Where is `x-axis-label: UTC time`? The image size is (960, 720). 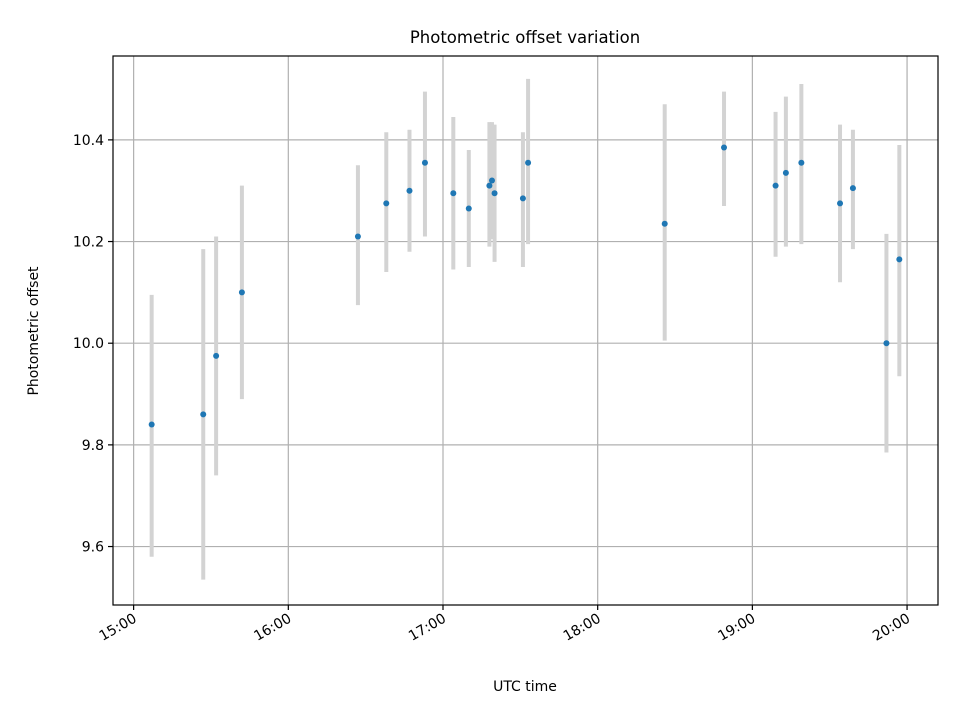 x-axis-label: UTC time is located at coordinates (525, 687).